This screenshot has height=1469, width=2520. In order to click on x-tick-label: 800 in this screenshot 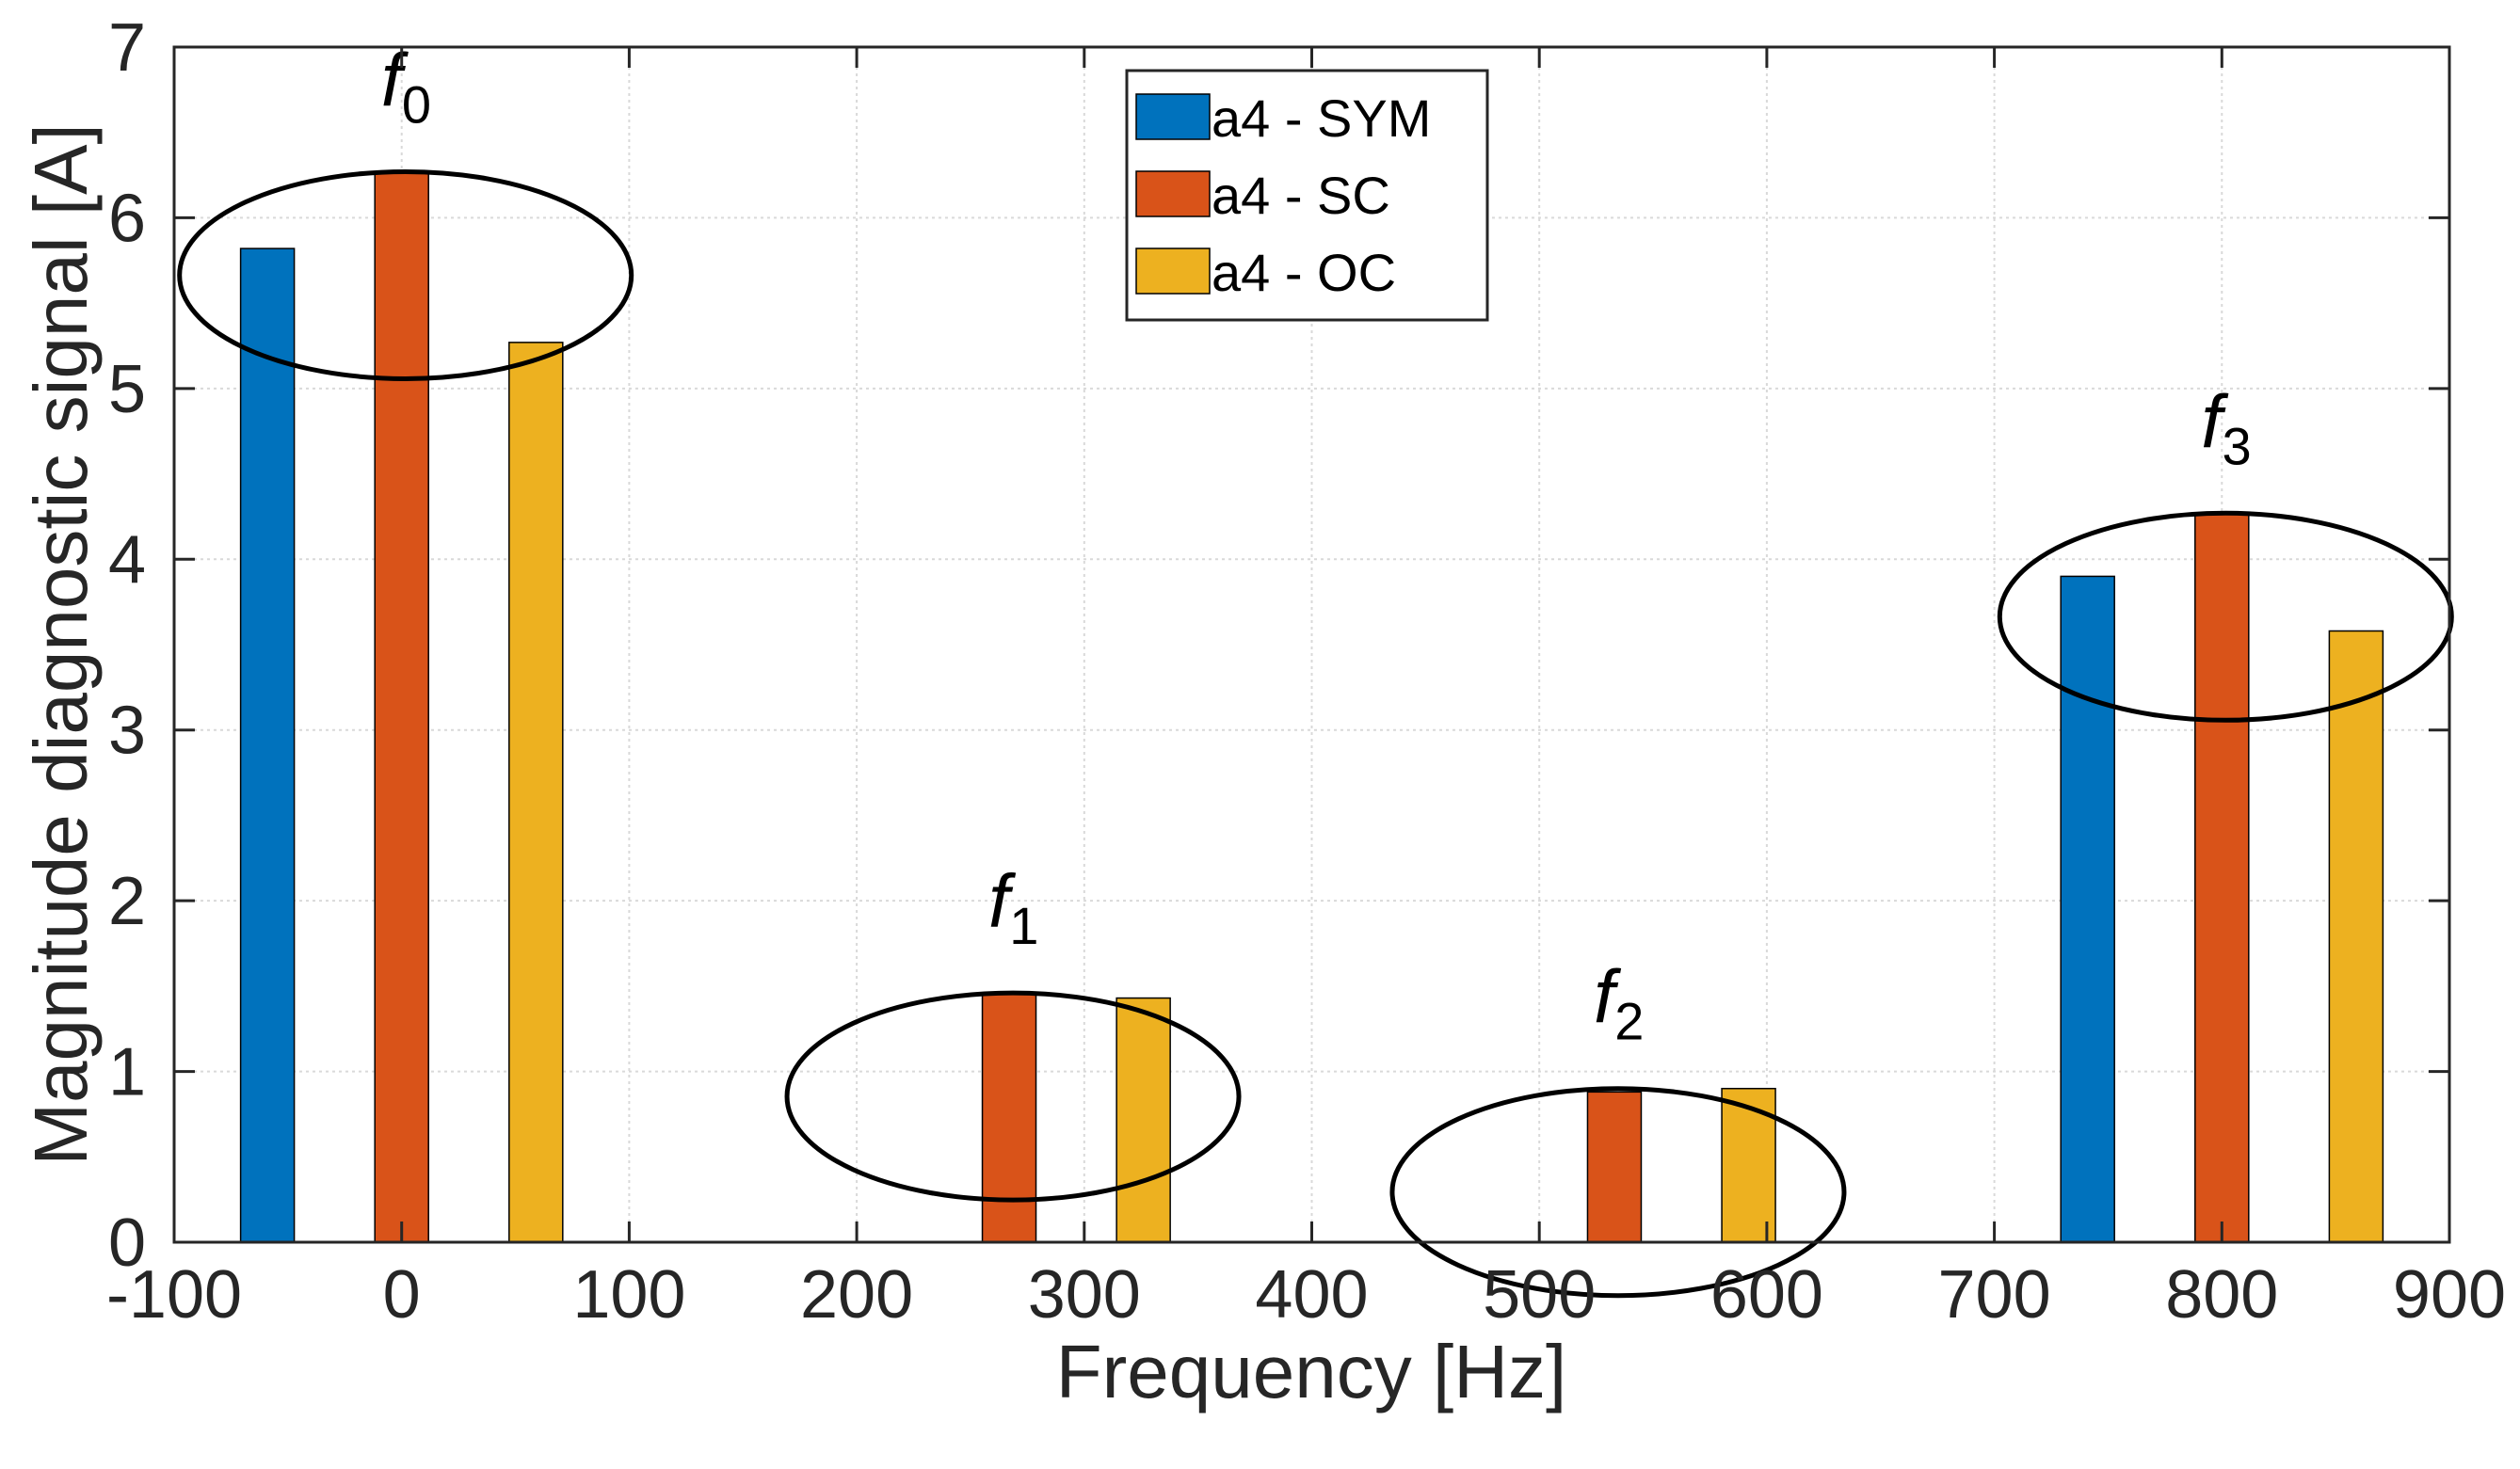, I will do `click(2221, 1295)`.